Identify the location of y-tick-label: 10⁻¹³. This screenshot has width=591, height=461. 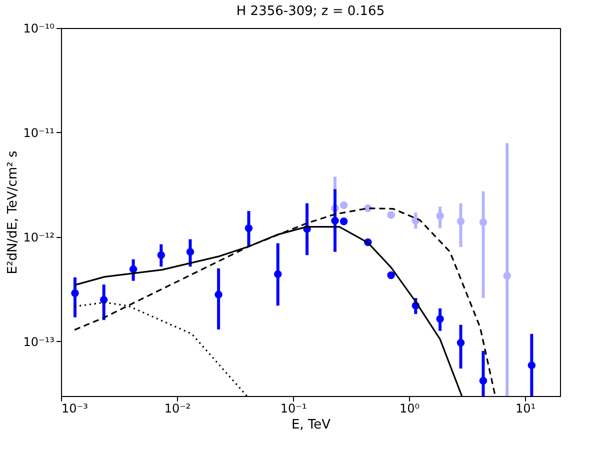
(39, 341).